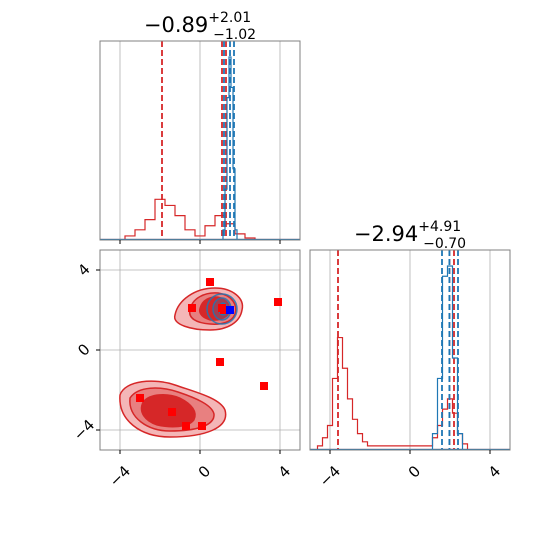  I want to click on joint-y-tick-label: 0, so click(83, 349).